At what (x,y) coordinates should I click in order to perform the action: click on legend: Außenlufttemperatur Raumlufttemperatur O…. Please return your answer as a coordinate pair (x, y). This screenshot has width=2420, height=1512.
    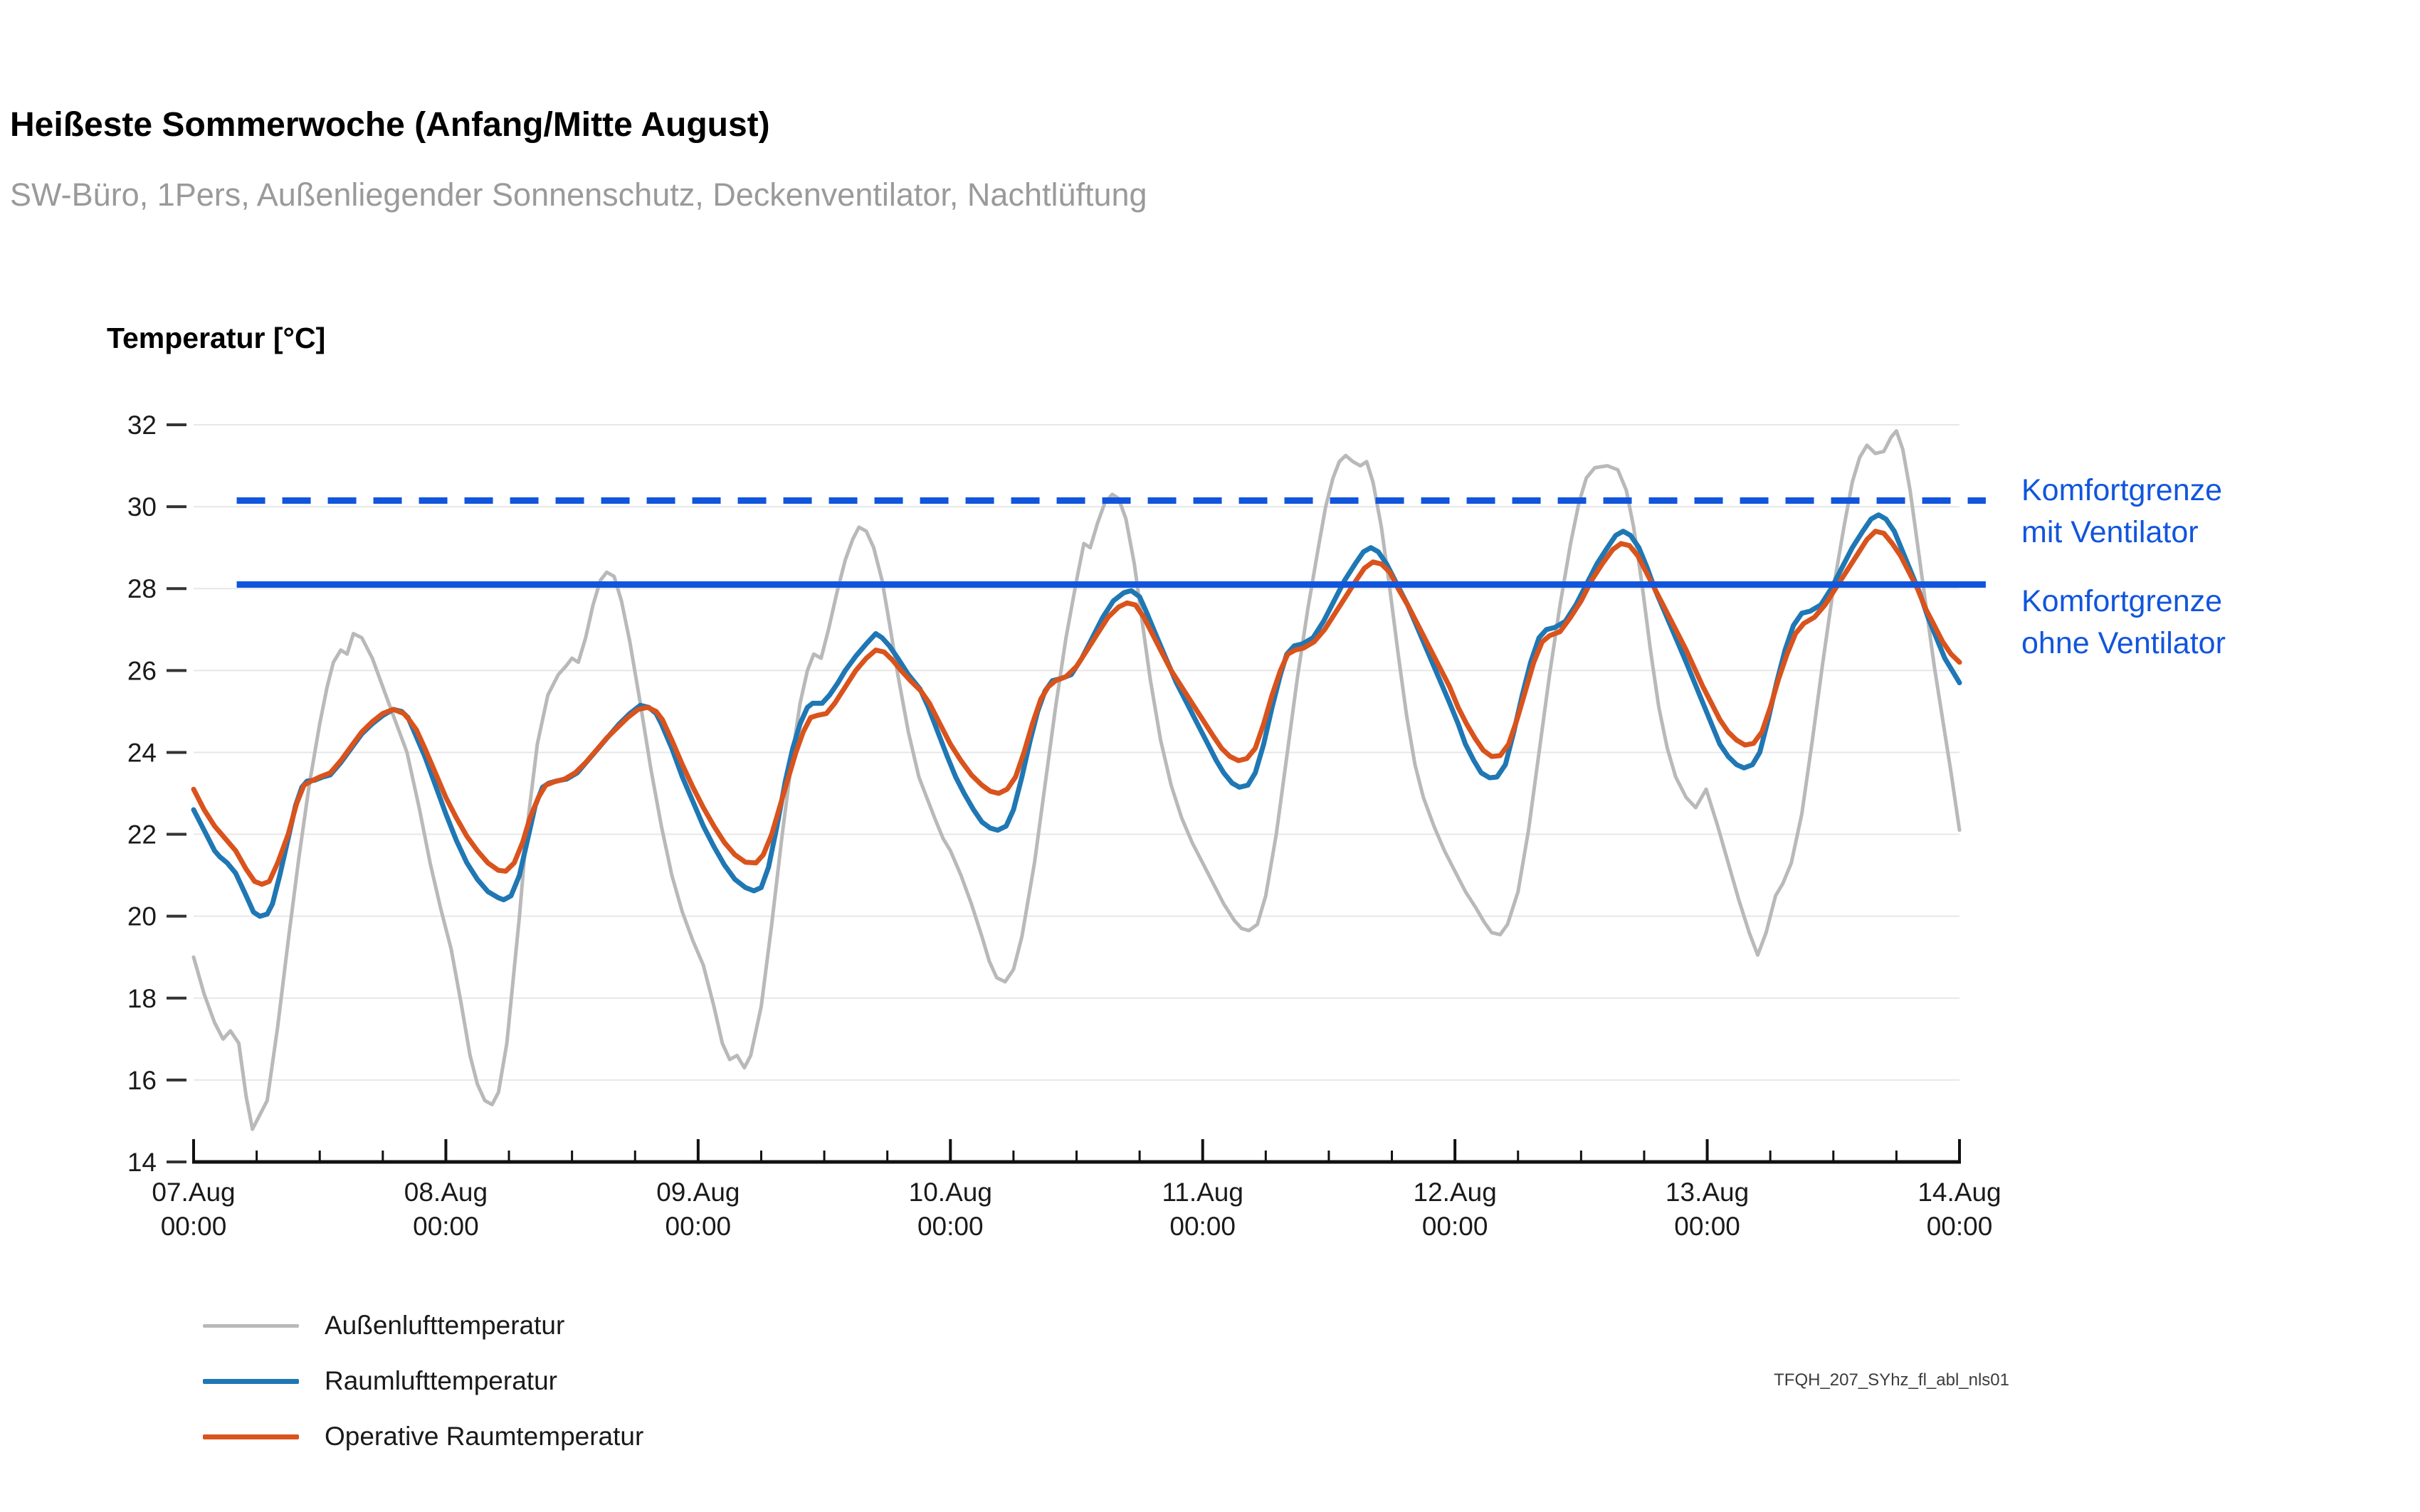
    Looking at the image, I should click on (423, 1381).